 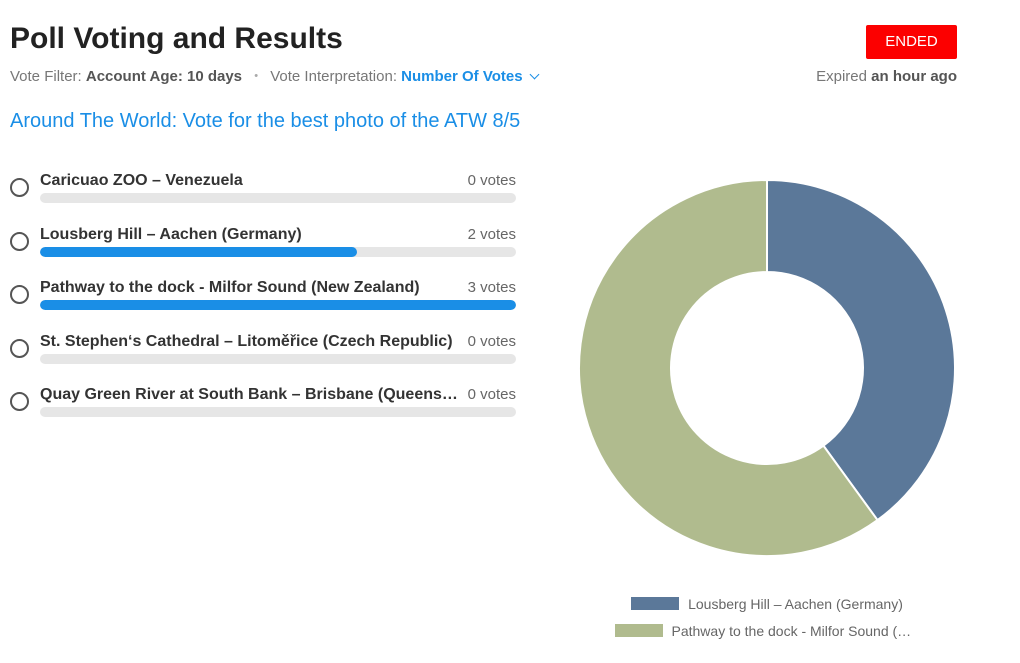 I want to click on donut-slice, so click(x=861, y=350).